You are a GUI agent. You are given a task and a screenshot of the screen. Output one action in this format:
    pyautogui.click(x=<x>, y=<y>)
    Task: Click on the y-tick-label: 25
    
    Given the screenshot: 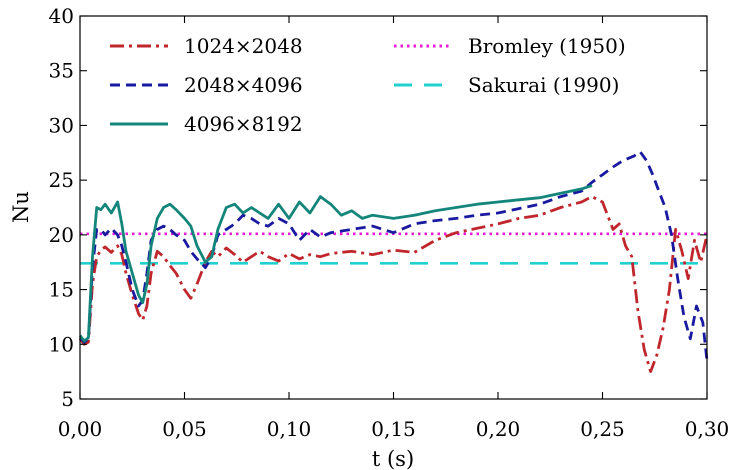 What is the action you would take?
    pyautogui.click(x=61, y=180)
    